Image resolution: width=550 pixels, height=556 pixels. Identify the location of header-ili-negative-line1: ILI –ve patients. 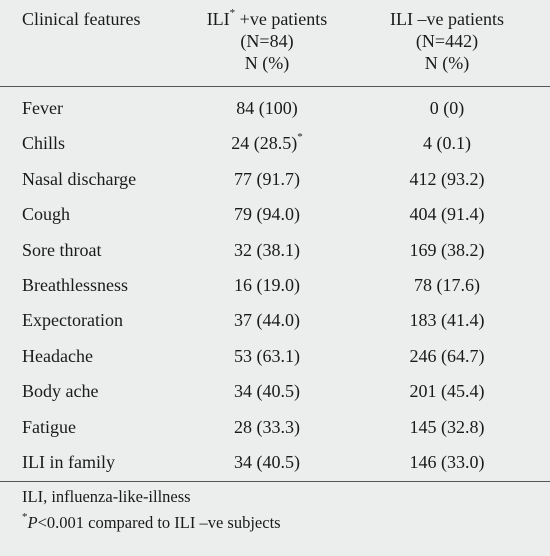
(447, 19).